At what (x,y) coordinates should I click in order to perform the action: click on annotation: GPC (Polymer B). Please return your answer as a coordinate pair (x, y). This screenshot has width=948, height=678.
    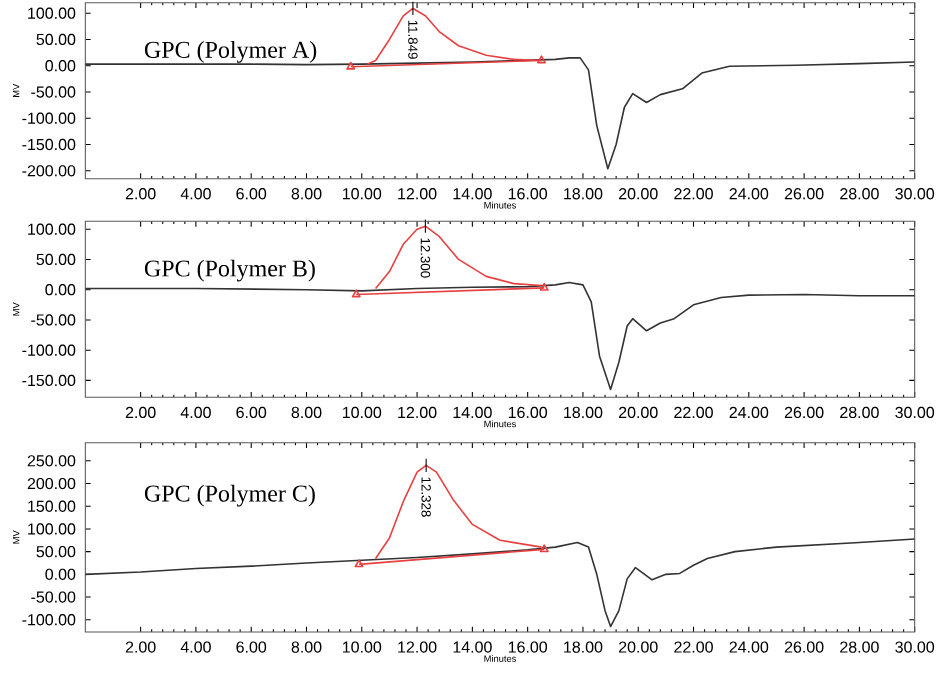
    Looking at the image, I should click on (229, 270).